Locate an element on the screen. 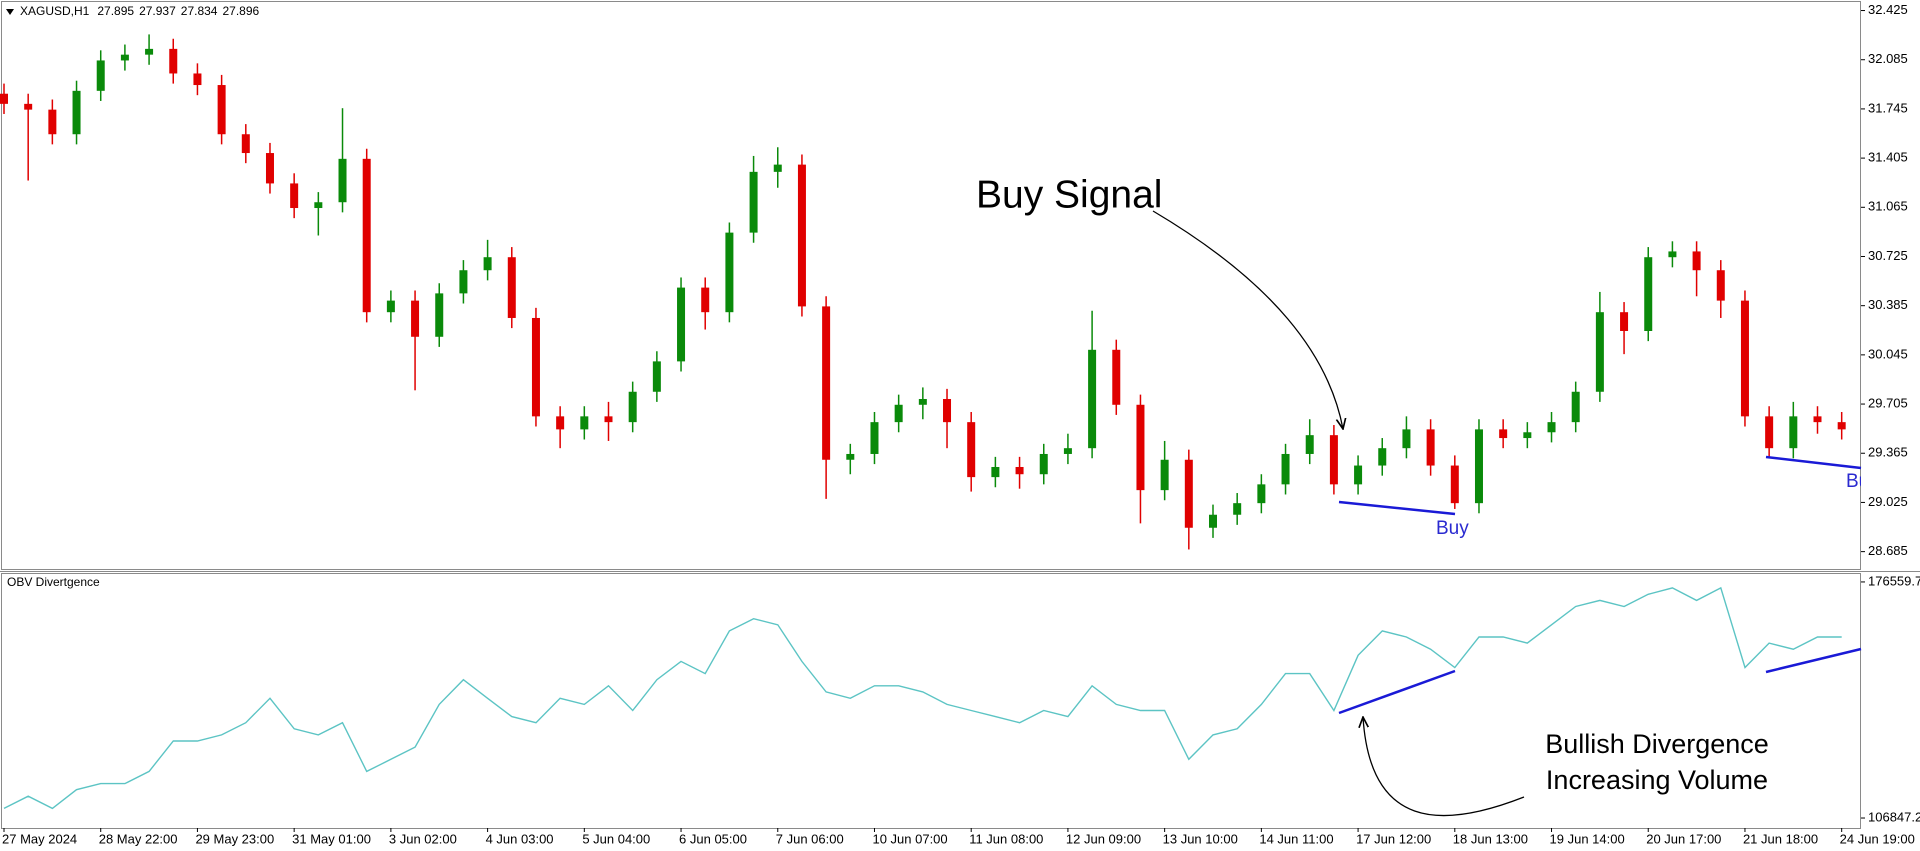 The height and width of the screenshot is (851, 1920). menu-triangle is located at coordinates (10, 12).